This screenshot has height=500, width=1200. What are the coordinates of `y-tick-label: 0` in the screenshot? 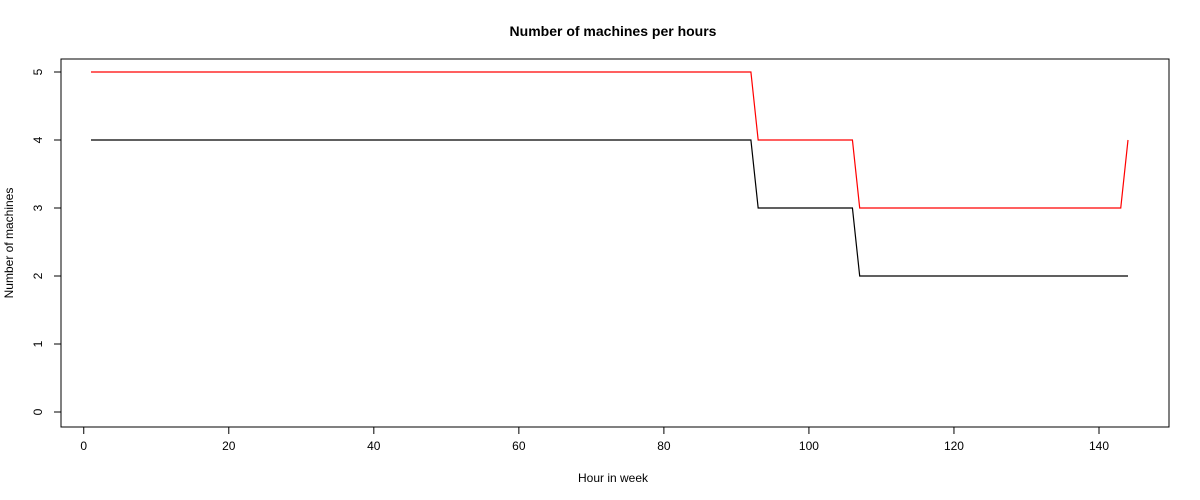 It's located at (38, 411).